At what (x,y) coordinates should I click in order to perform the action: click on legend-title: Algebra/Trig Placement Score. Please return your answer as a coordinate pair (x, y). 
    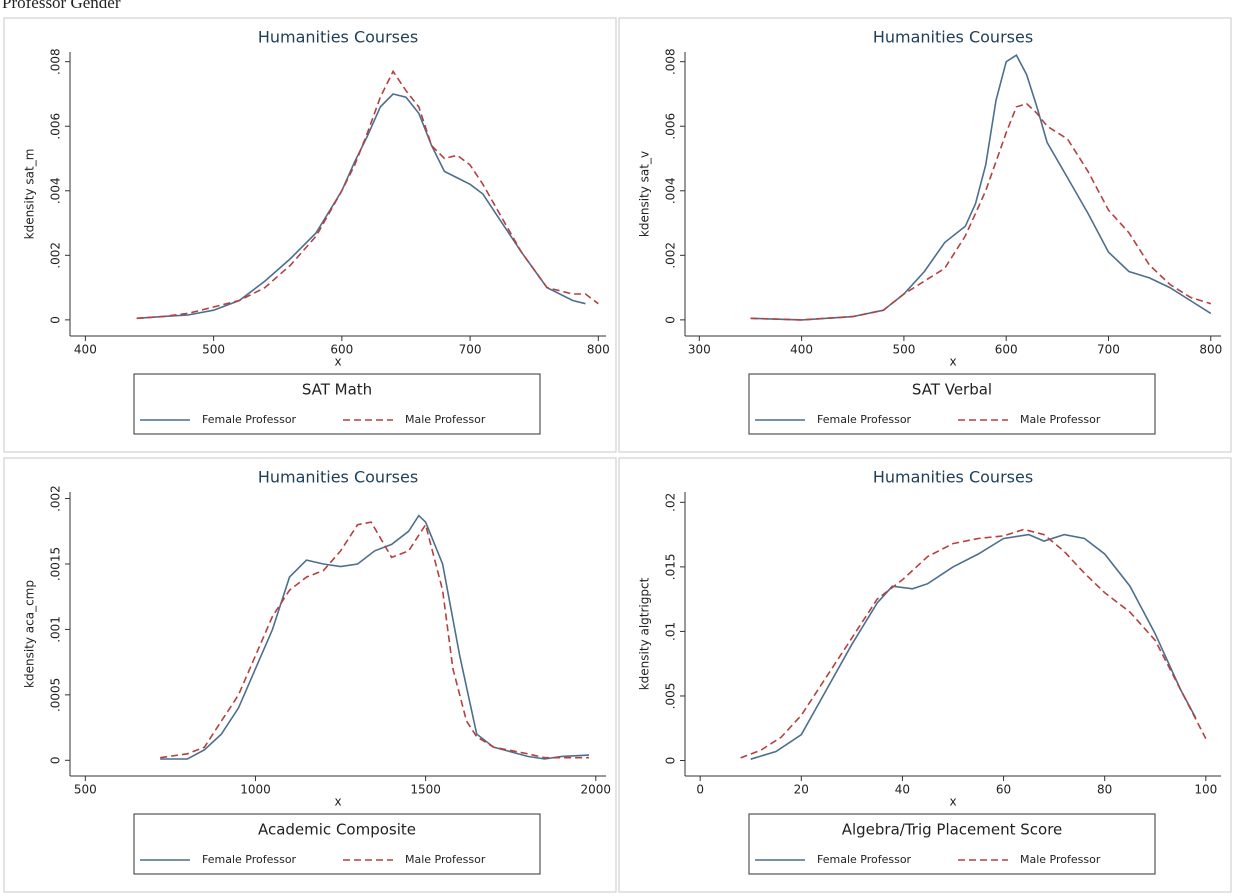
    Looking at the image, I should click on (952, 830).